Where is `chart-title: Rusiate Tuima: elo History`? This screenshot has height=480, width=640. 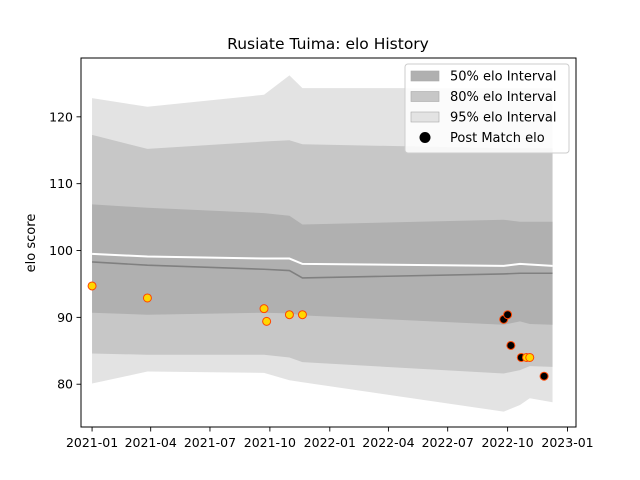 chart-title: Rusiate Tuima: elo History is located at coordinates (328, 44).